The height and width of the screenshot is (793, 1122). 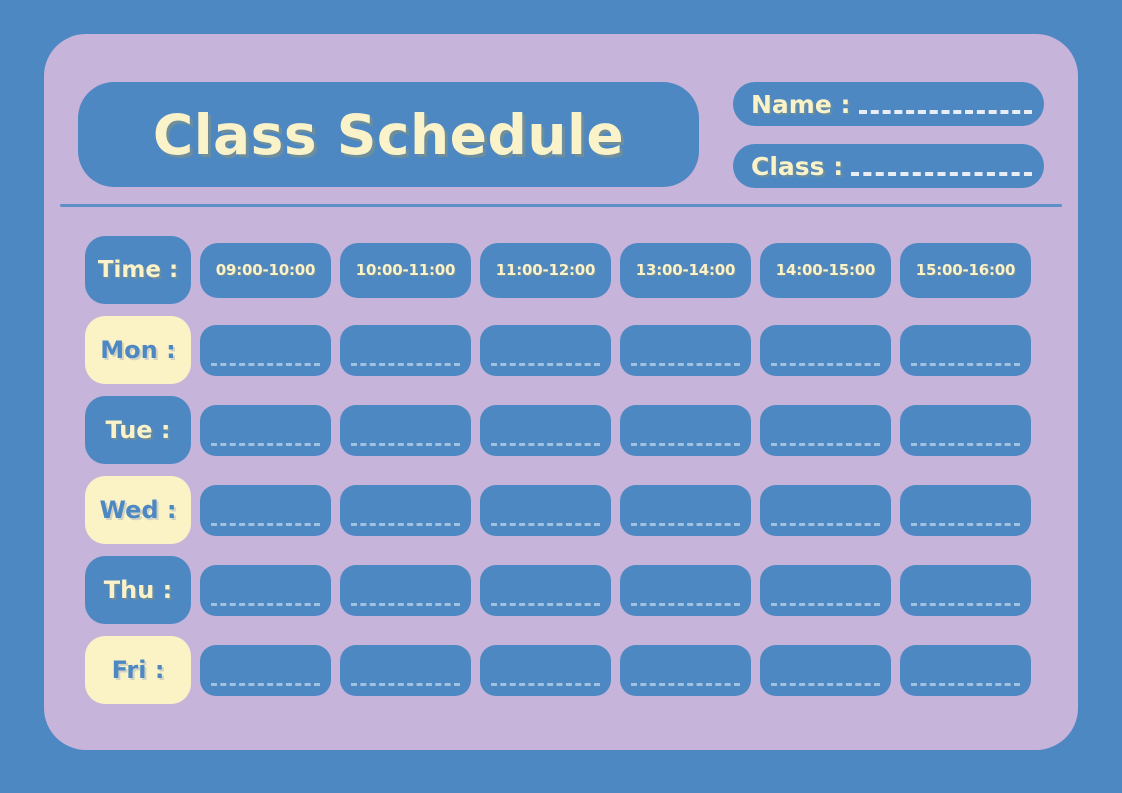 What do you see at coordinates (561, 205) in the screenshot?
I see `header-divider` at bounding box center [561, 205].